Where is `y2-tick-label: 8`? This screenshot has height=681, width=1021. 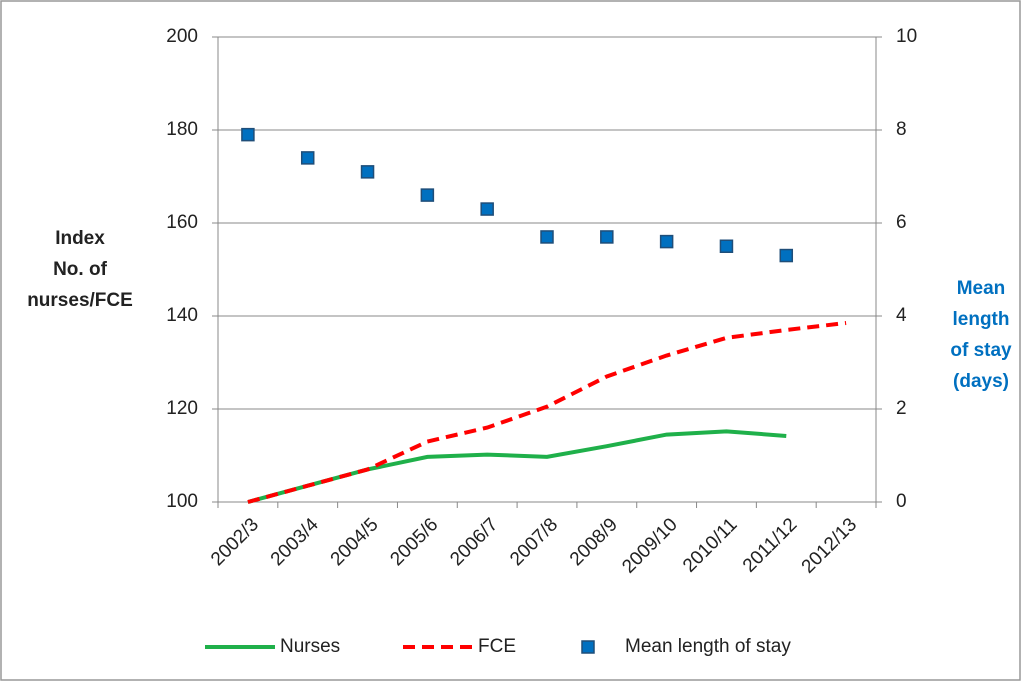 y2-tick-label: 8 is located at coordinates (901, 129).